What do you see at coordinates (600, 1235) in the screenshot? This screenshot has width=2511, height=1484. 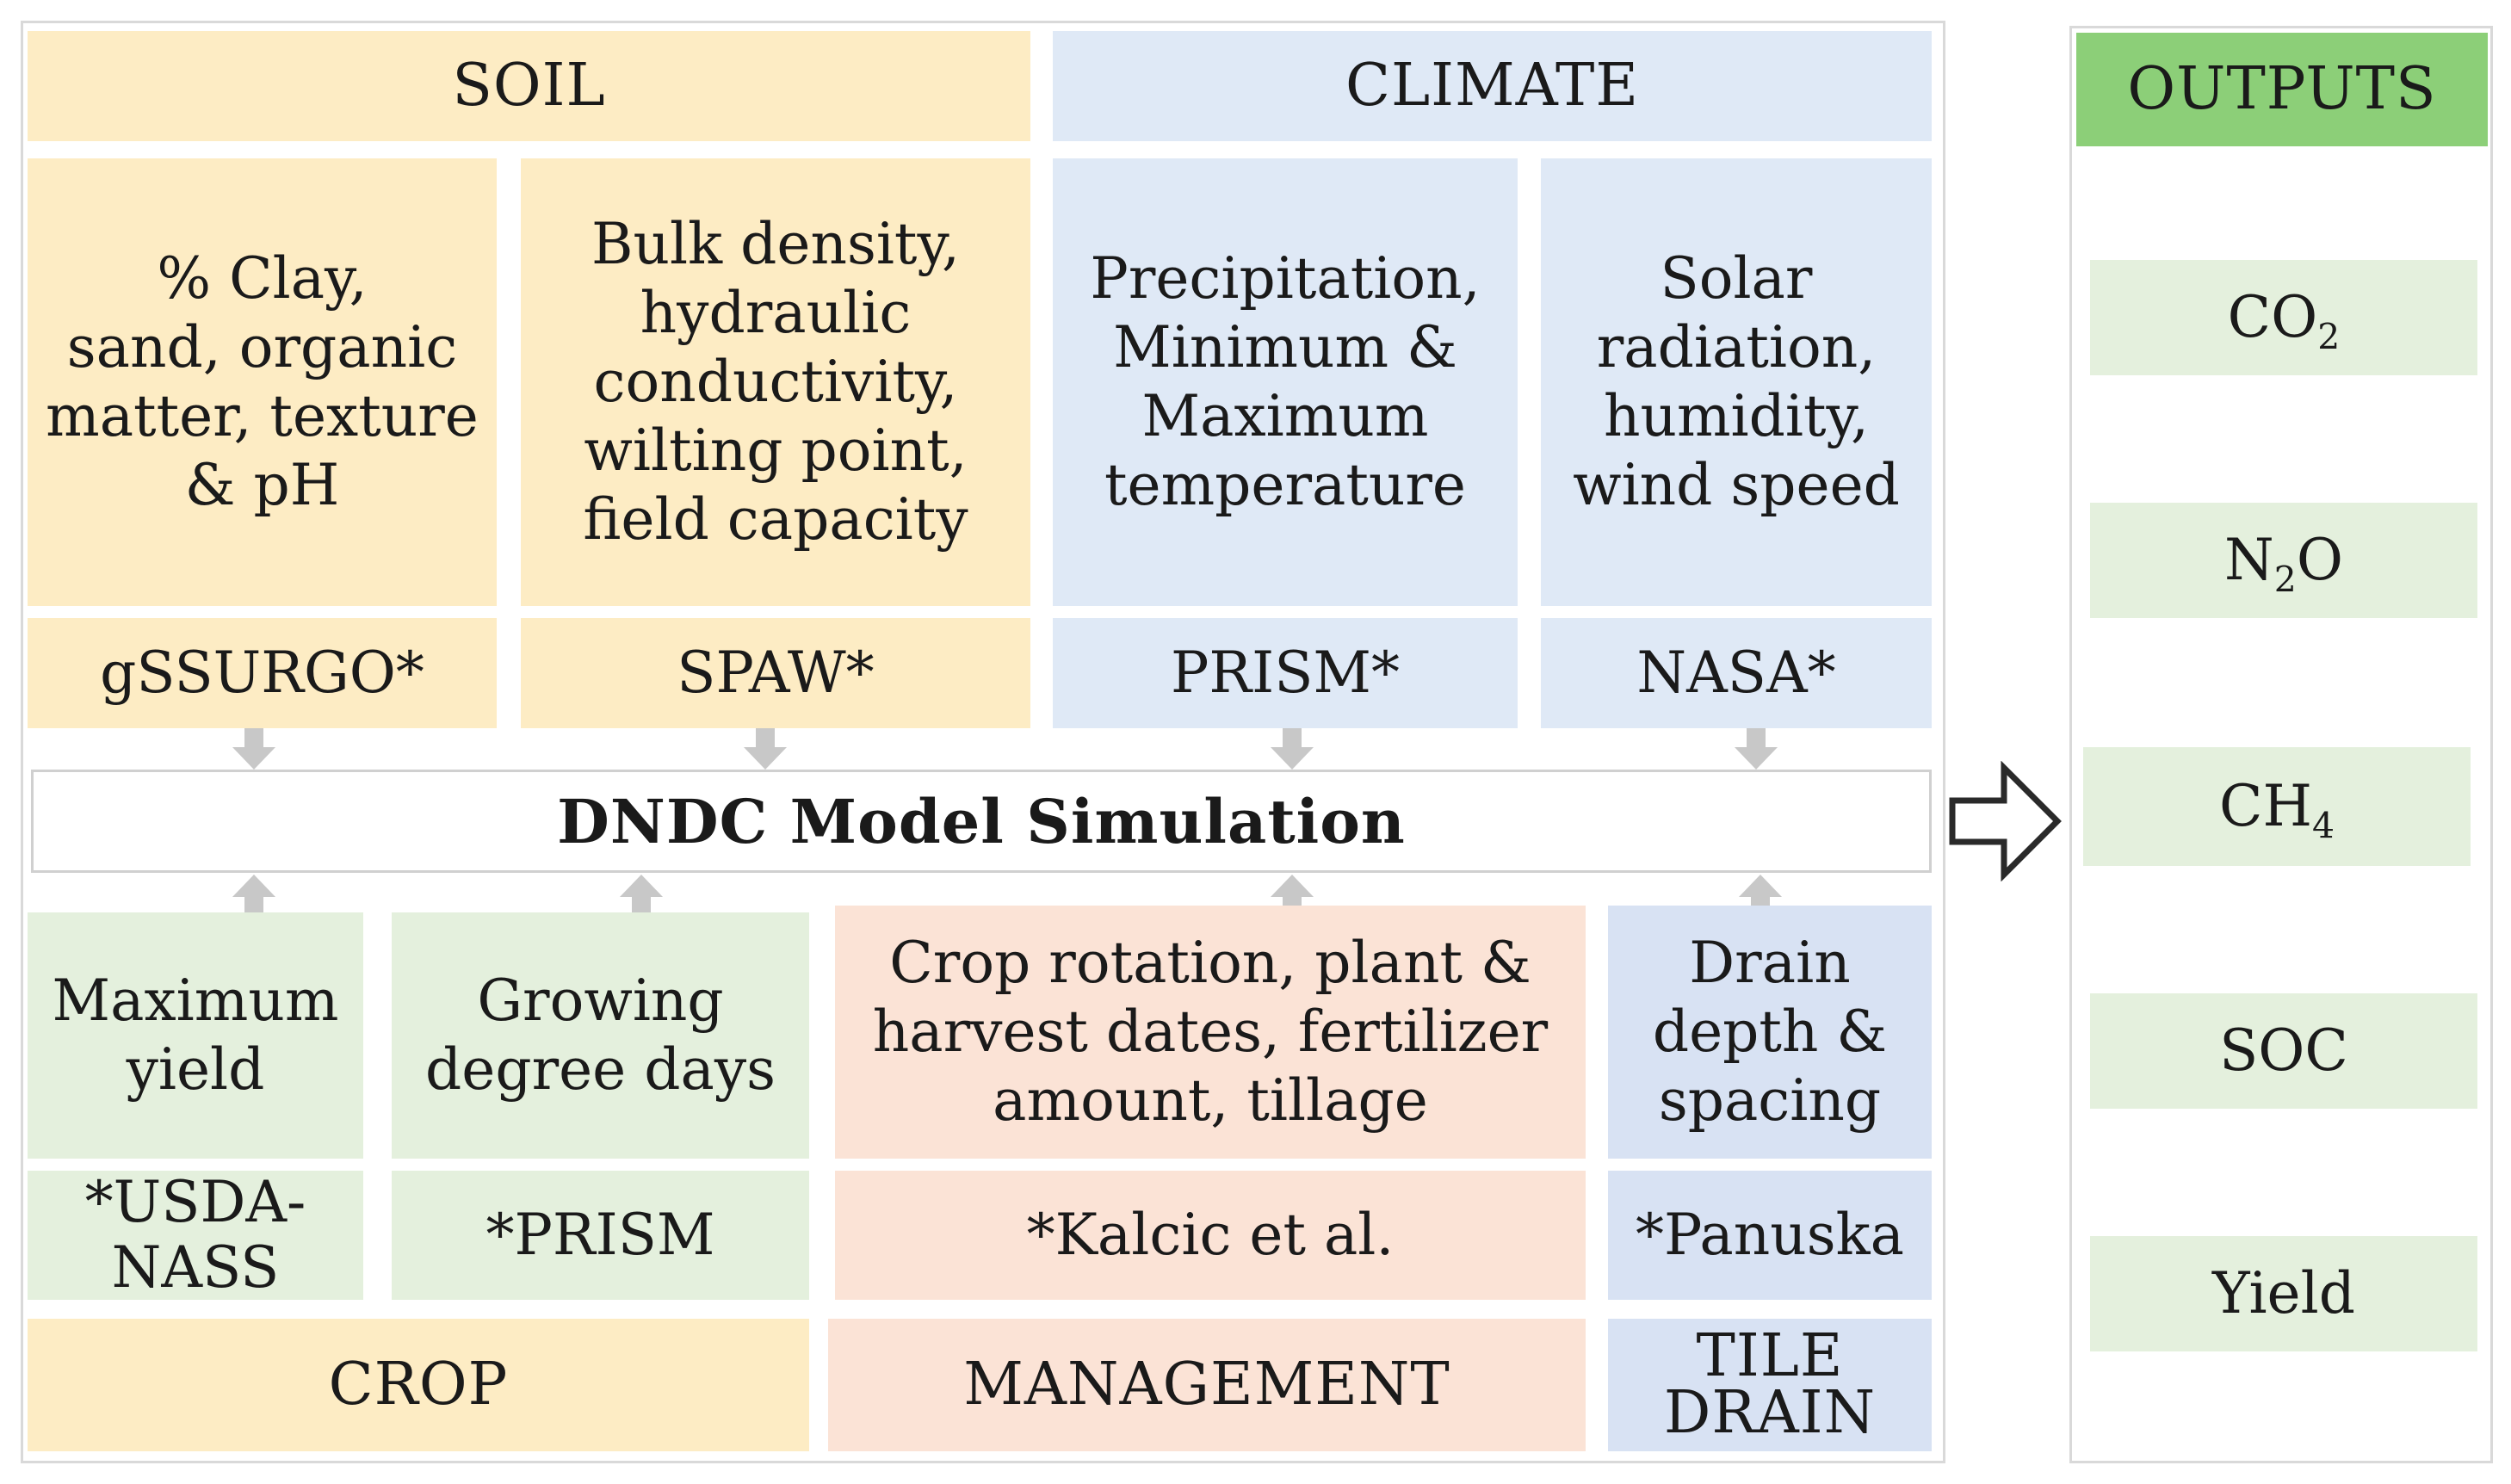 I see `crop-source-prism: *PRISM` at bounding box center [600, 1235].